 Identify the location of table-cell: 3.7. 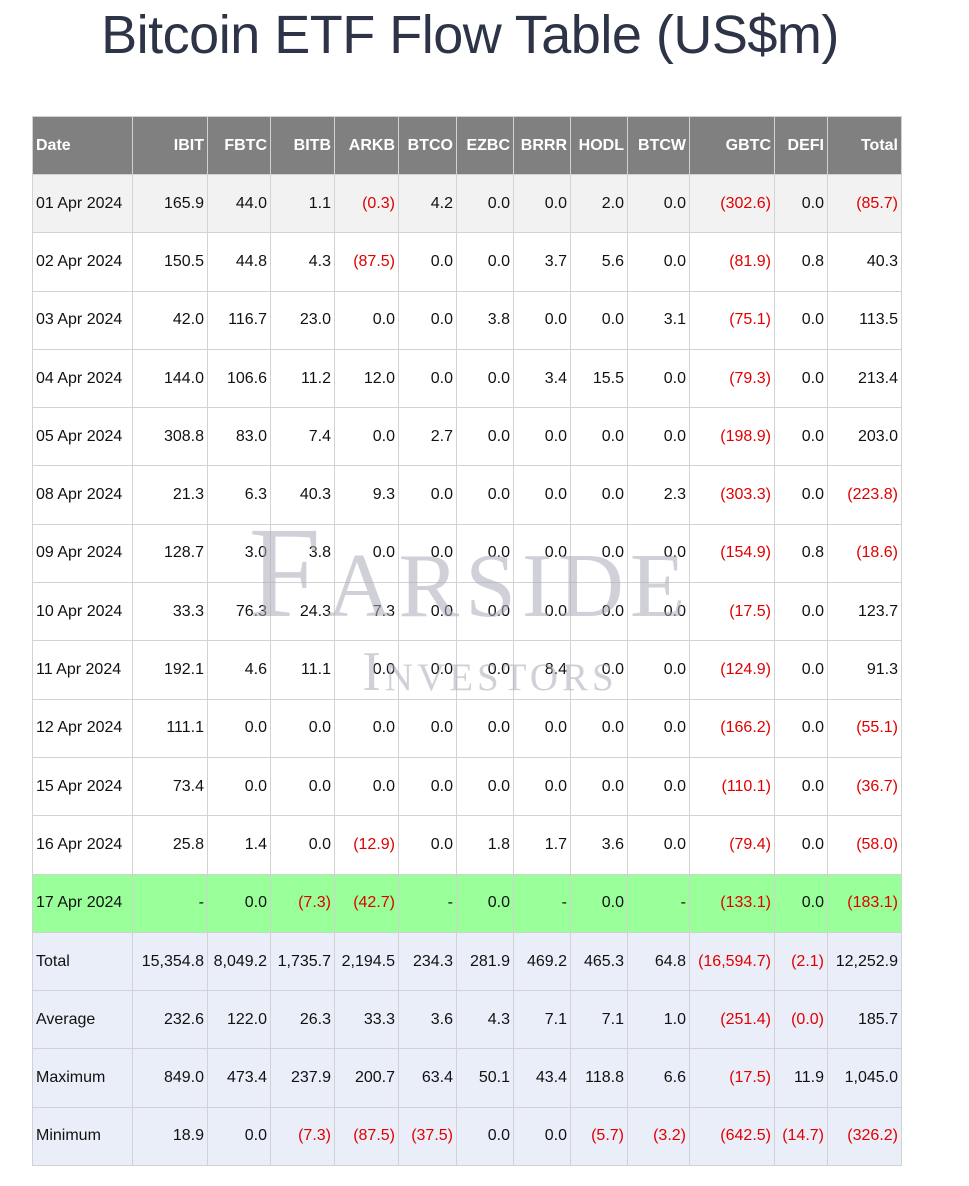
(542, 262).